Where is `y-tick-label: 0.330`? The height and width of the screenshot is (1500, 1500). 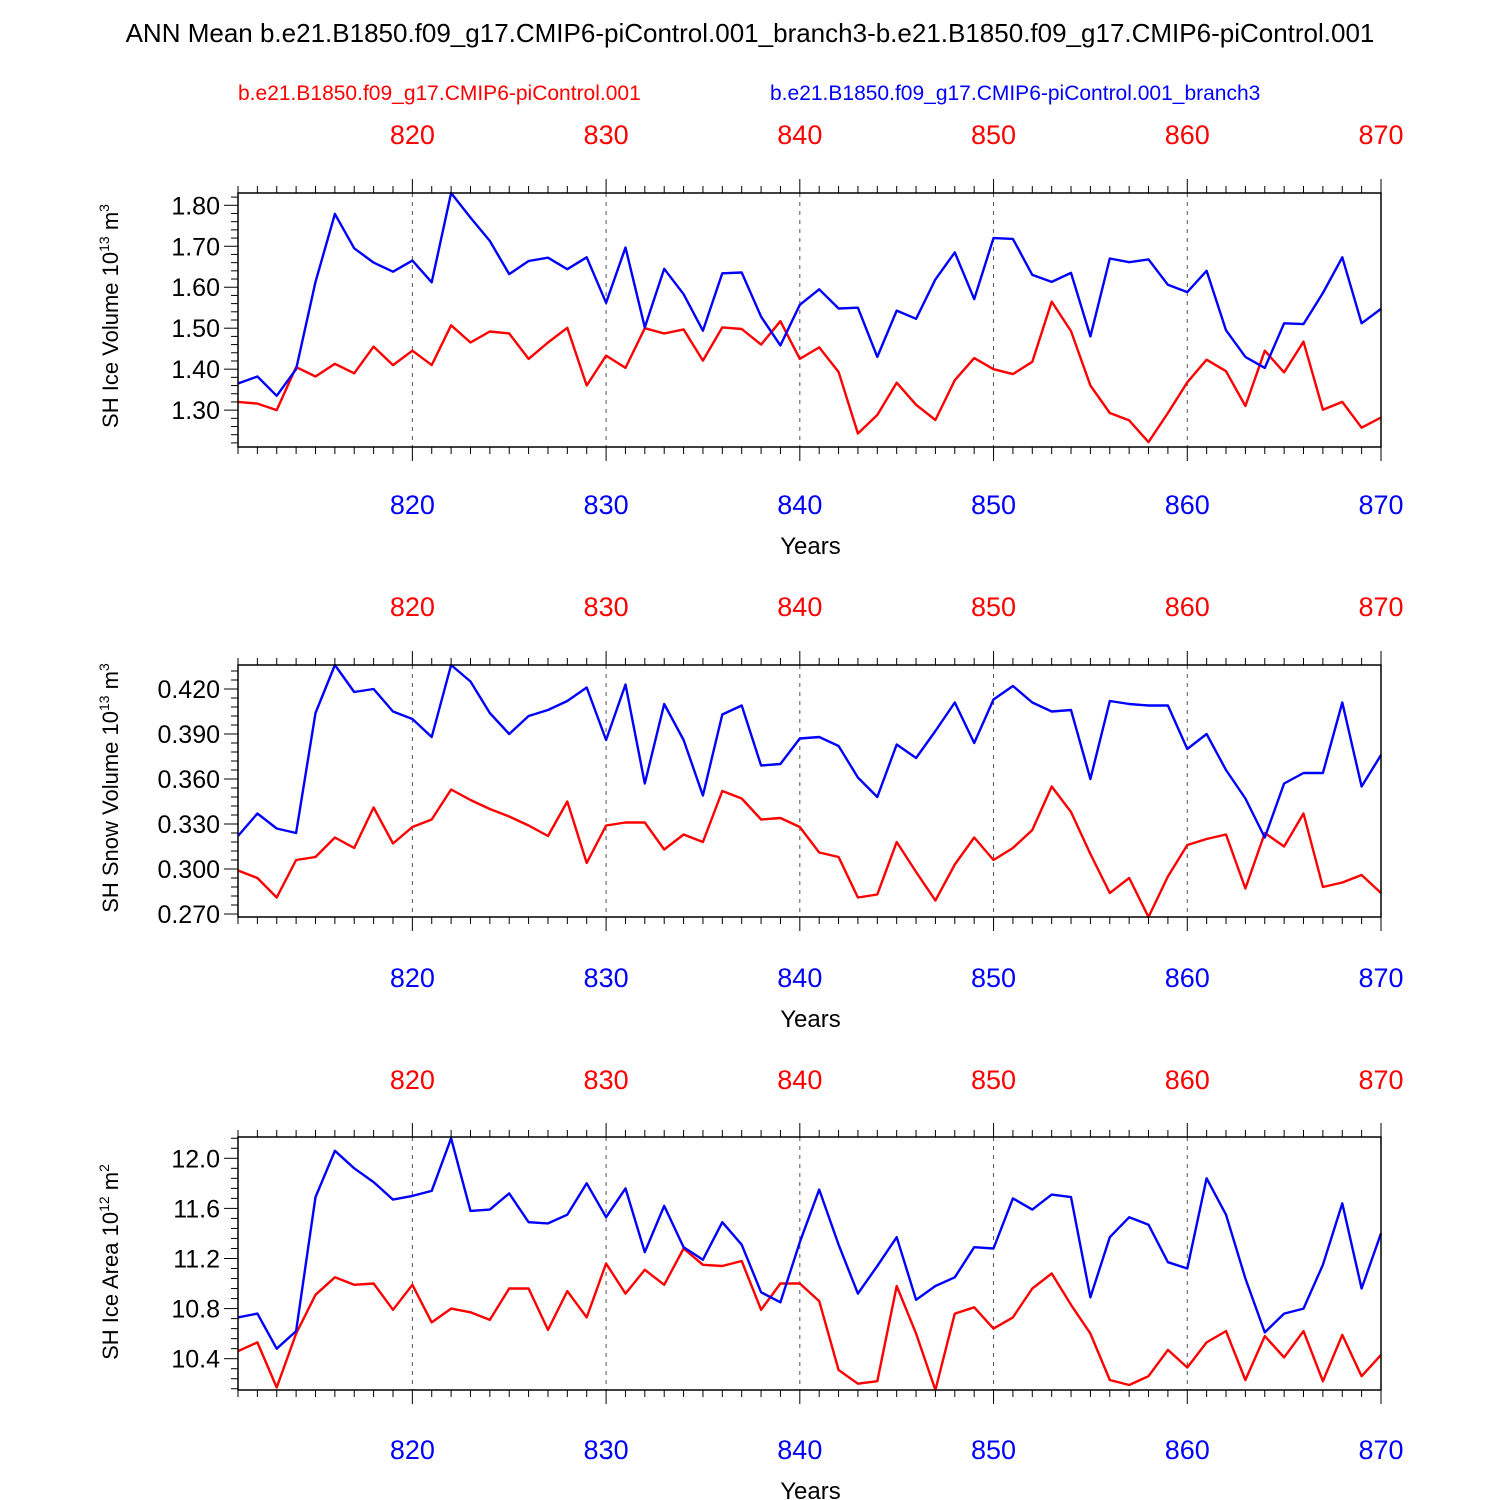
y-tick-label: 0.330 is located at coordinates (188, 825).